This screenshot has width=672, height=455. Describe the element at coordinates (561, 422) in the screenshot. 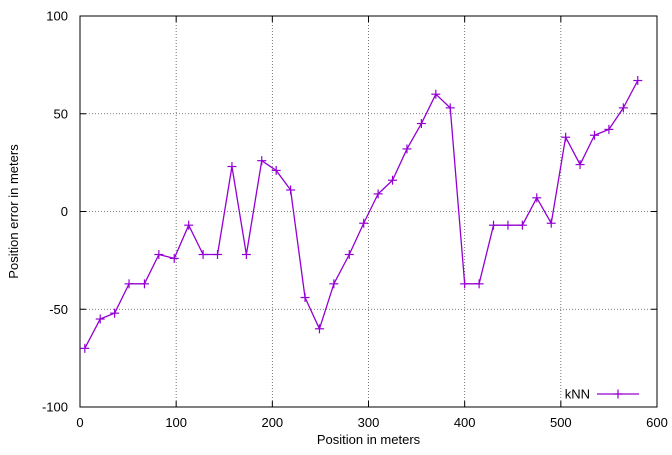

I see `x-tick-label: 500` at that location.